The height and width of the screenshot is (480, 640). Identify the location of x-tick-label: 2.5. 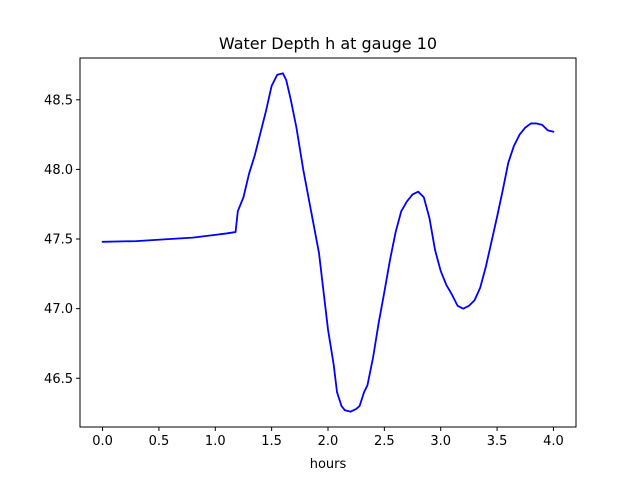
(384, 441).